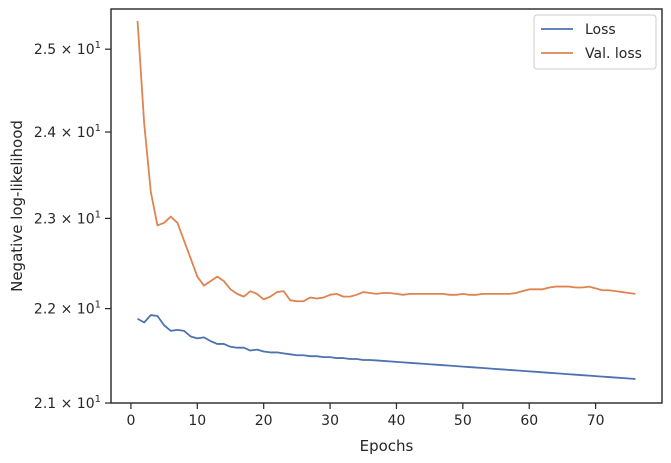 The width and height of the screenshot is (671, 463). I want to click on legend-label-loss: Loss, so click(600, 30).